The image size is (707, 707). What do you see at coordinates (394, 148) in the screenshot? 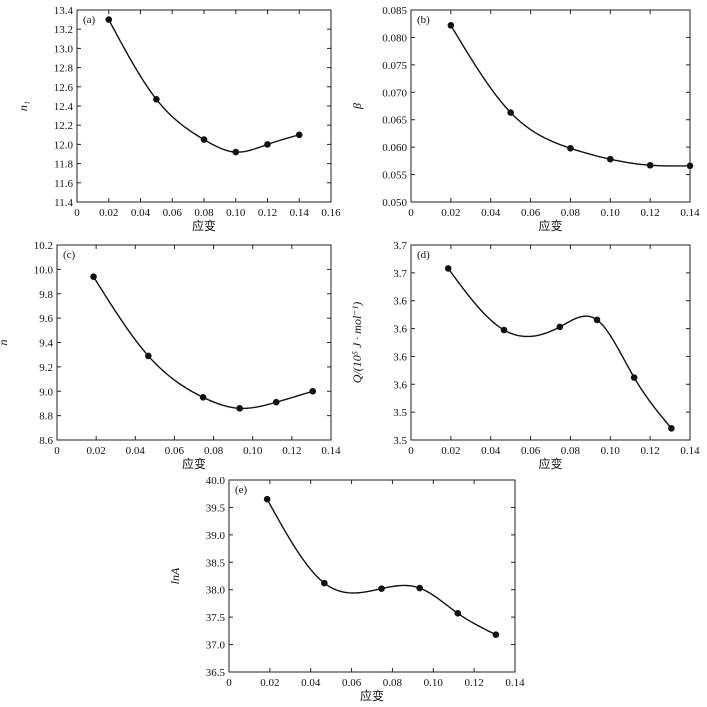
I see `y-tick-label: 0.060` at bounding box center [394, 148].